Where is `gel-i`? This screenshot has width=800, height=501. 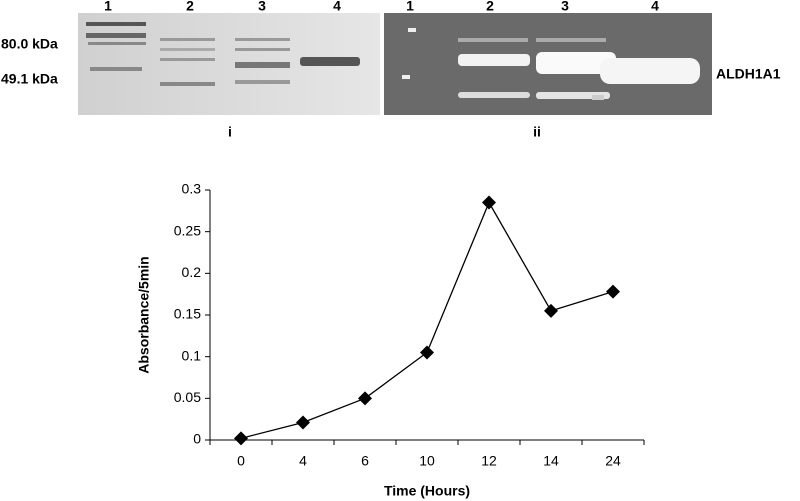
gel-i is located at coordinates (229, 64).